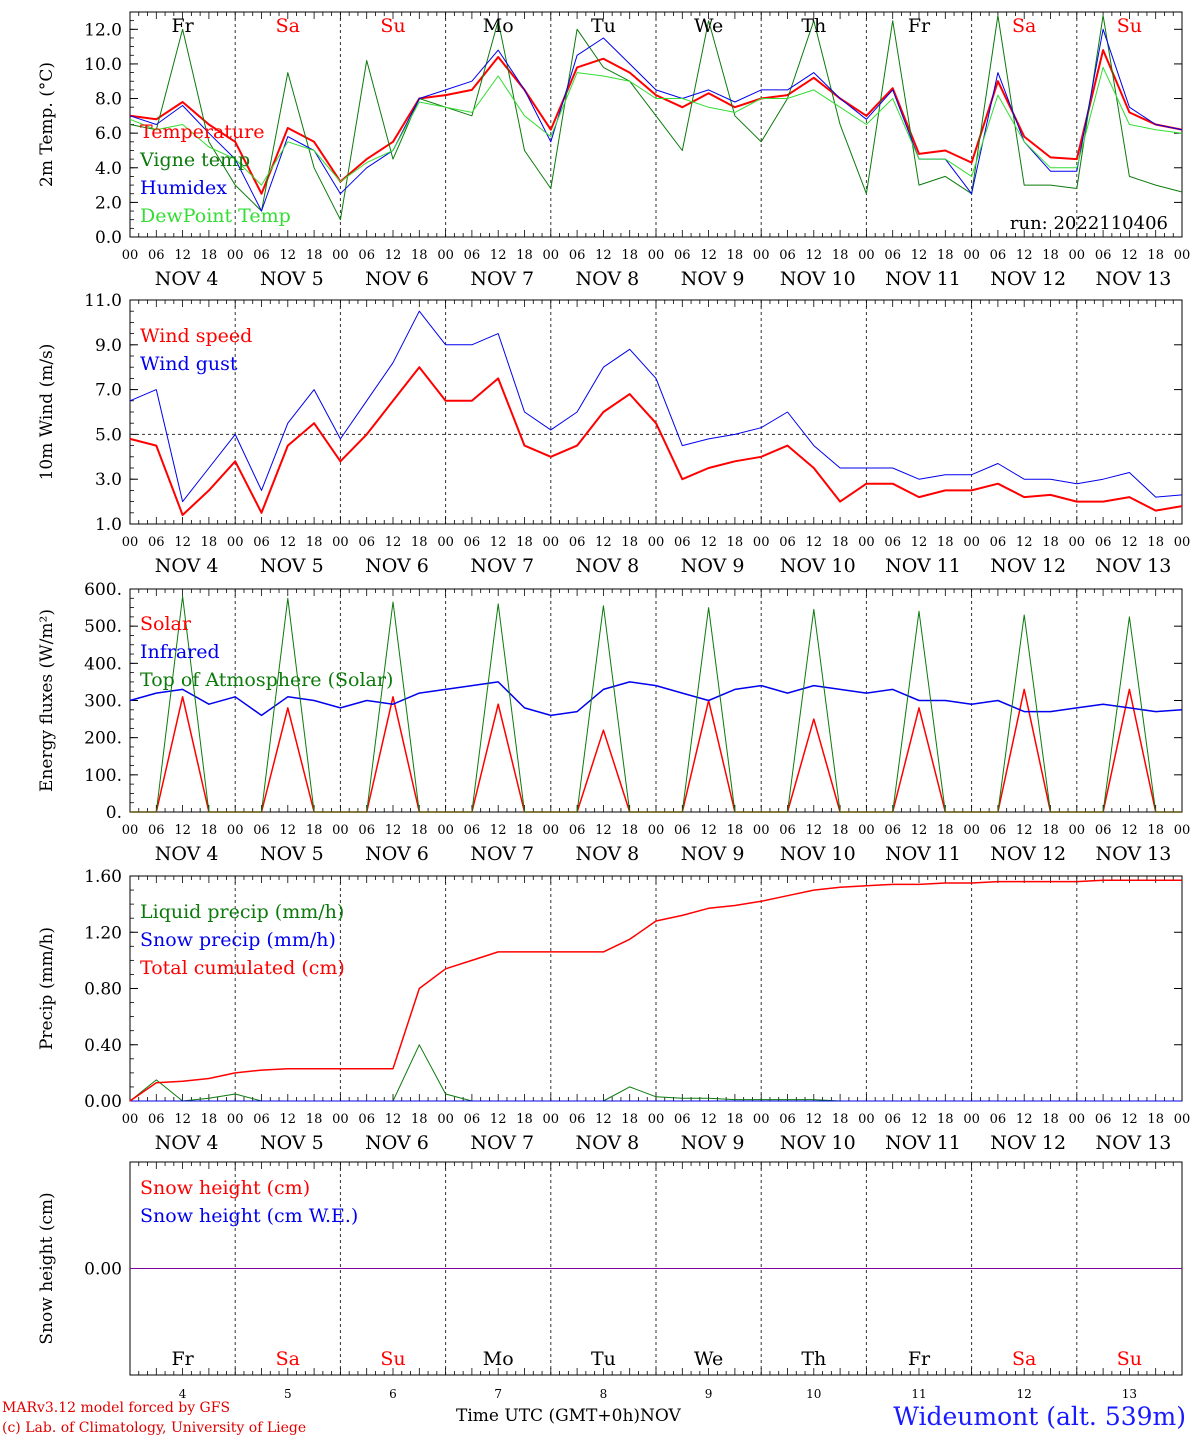 The width and height of the screenshot is (1194, 1440). What do you see at coordinates (103, 30) in the screenshot?
I see `y-tick-label: 12.0` at bounding box center [103, 30].